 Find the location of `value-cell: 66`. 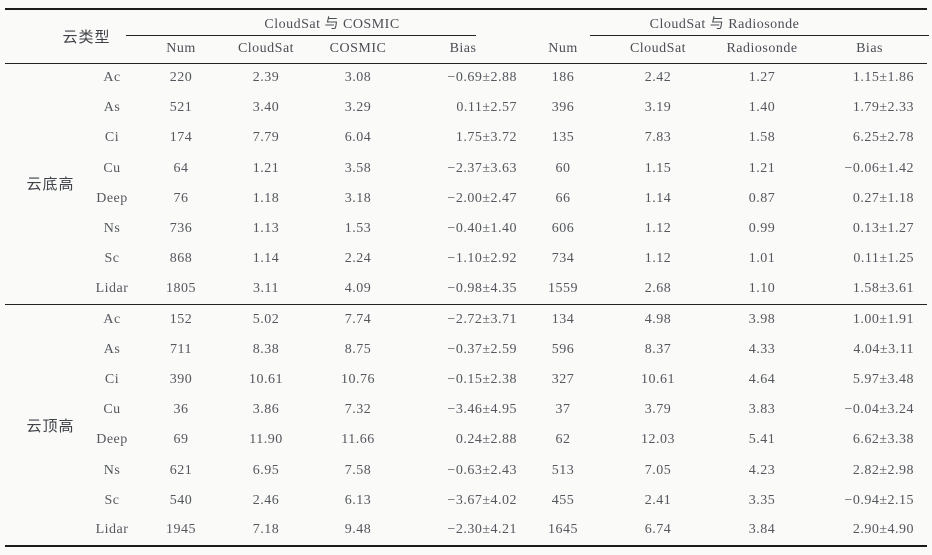

value-cell: 66 is located at coordinates (563, 198).